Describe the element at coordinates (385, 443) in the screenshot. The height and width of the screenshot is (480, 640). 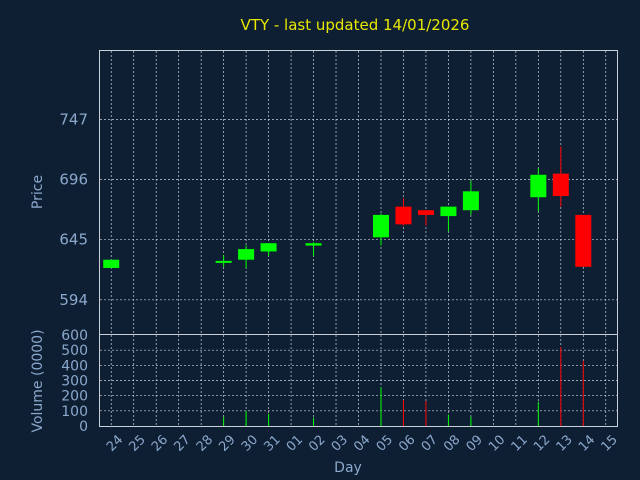
I see `x-tick-label: 05` at that location.